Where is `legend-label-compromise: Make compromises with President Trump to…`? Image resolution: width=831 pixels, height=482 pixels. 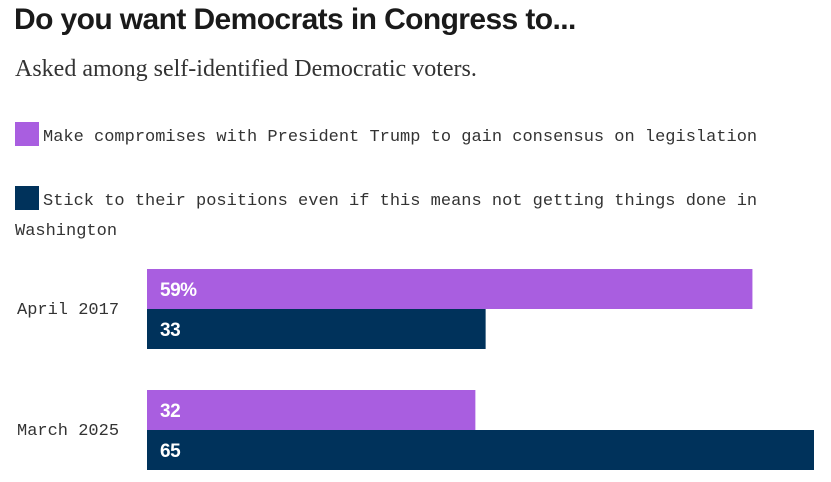 legend-label-compromise: Make compromises with President Trump to… is located at coordinates (400, 137).